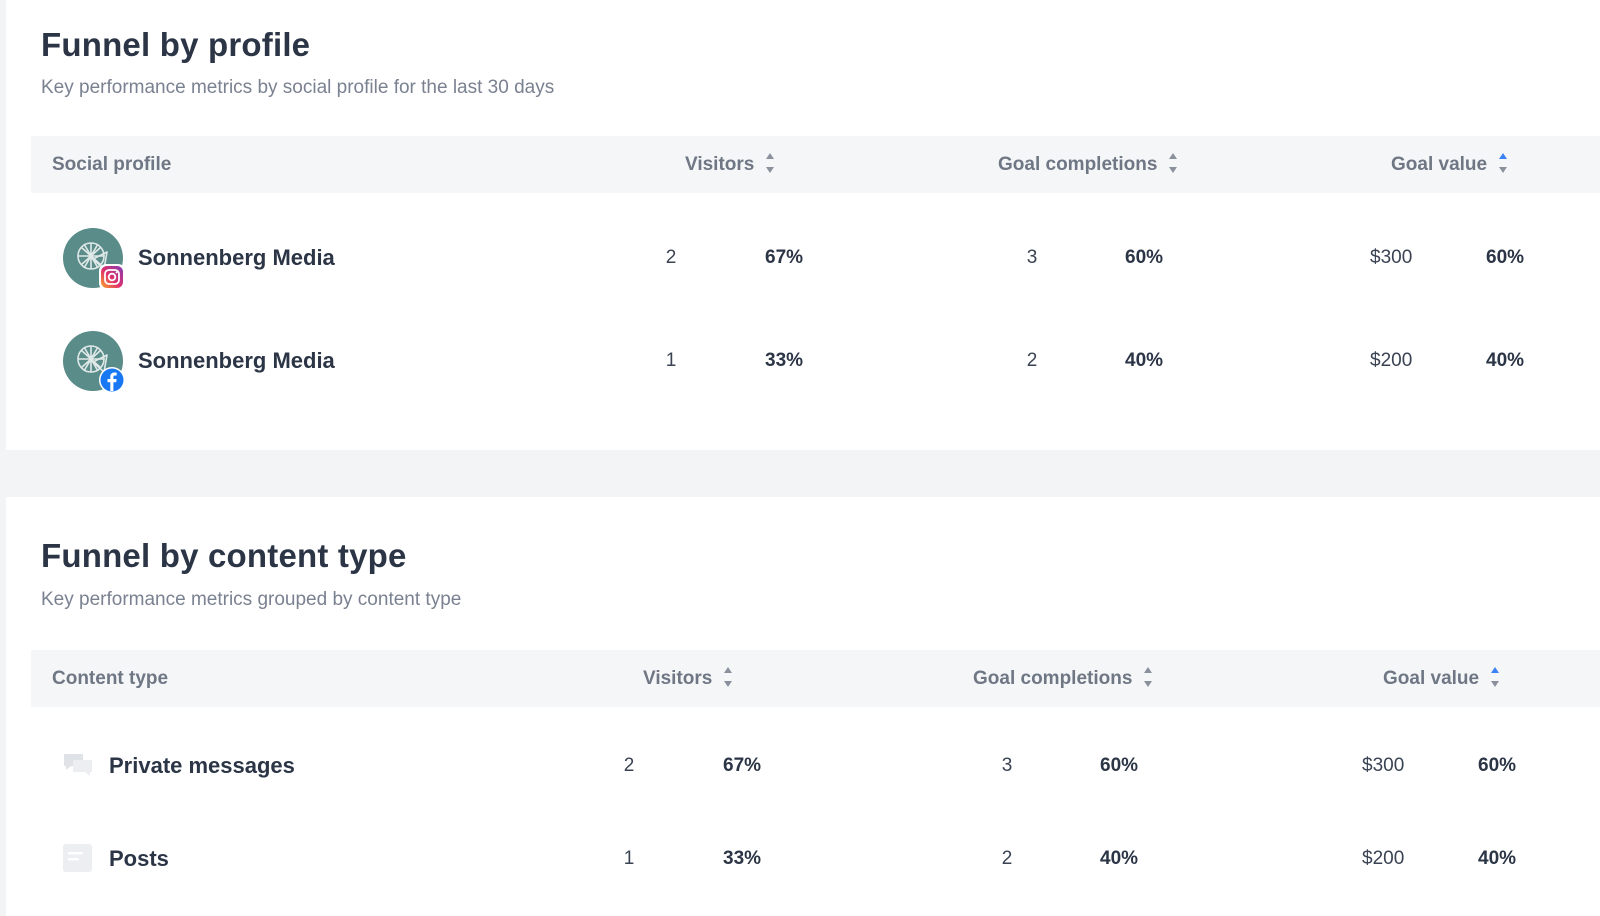 The image size is (1600, 916). Describe the element at coordinates (112, 164) in the screenshot. I see `column-header-social-profile: Social profile` at that location.